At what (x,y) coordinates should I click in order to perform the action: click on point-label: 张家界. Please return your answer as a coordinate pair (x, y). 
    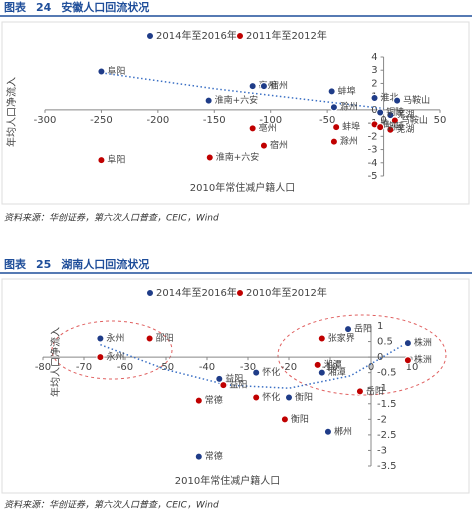
    Looking at the image, I should click on (341, 338).